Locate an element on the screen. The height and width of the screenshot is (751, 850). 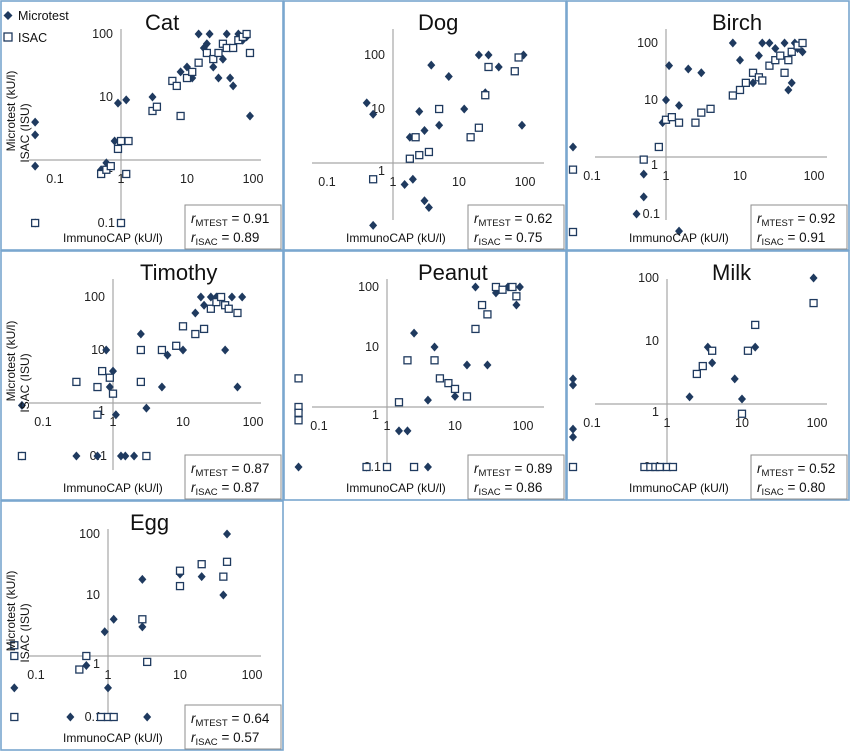
legend: Microtest ISAC is located at coordinates (36, 27).